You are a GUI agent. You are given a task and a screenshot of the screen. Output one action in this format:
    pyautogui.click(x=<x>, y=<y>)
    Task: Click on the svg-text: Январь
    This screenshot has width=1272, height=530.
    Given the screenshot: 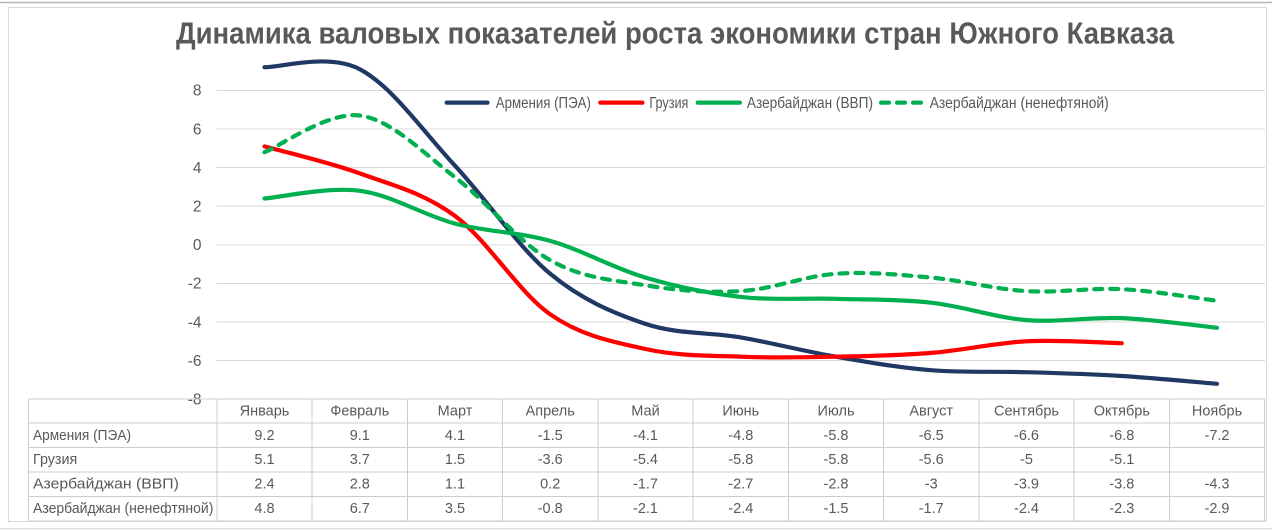 What is the action you would take?
    pyautogui.click(x=265, y=411)
    